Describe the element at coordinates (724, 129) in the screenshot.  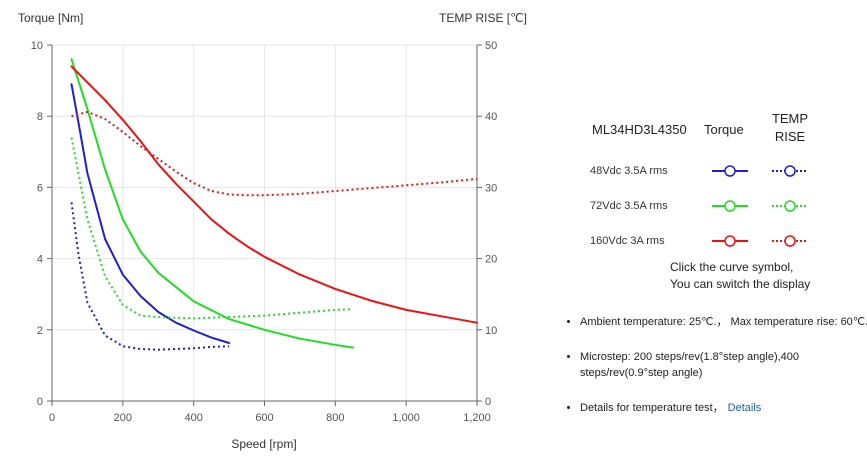
I see `legend-col-torque: Torque` at that location.